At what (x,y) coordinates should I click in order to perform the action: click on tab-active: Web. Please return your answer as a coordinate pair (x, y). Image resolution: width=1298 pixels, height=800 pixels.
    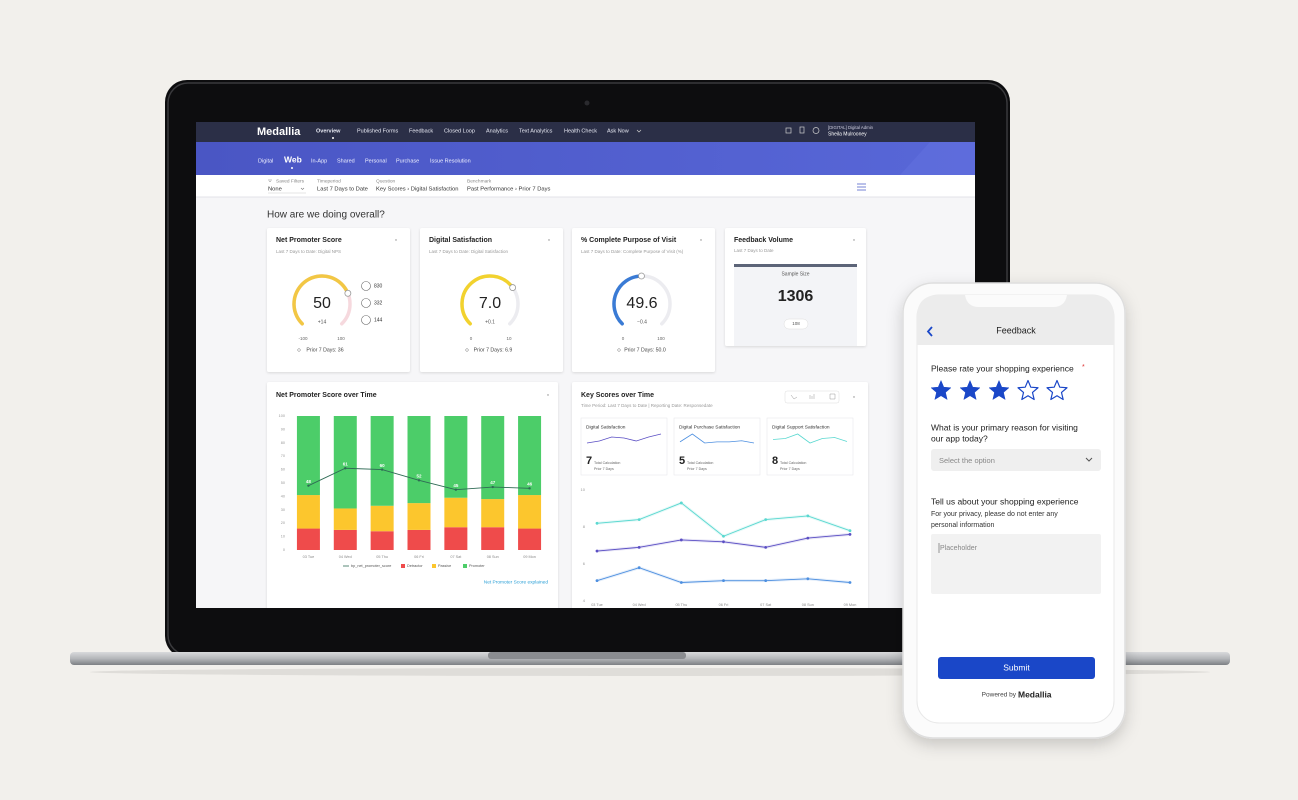
    Looking at the image, I should click on (293, 159).